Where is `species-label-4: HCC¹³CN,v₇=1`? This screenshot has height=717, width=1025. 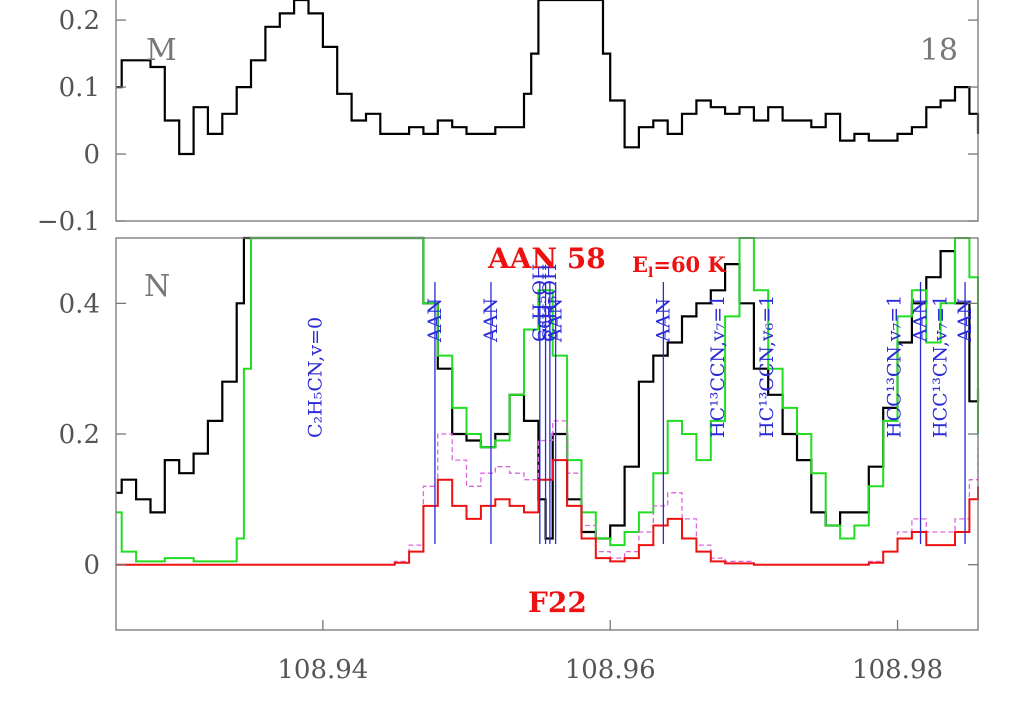 species-label-4: HCC¹³CN,v₇=1 is located at coordinates (941, 366).